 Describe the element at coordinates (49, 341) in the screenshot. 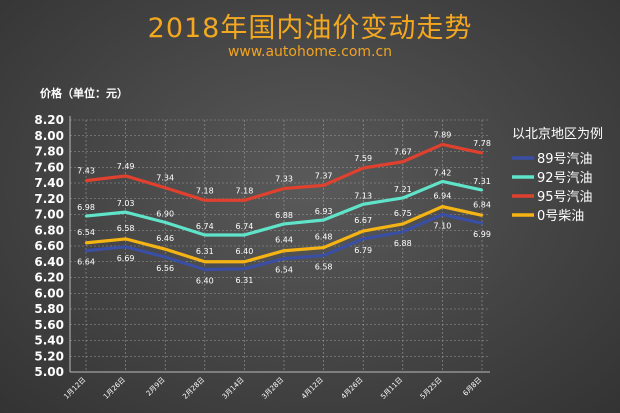

I see `y-tick-label: 5.40` at that location.